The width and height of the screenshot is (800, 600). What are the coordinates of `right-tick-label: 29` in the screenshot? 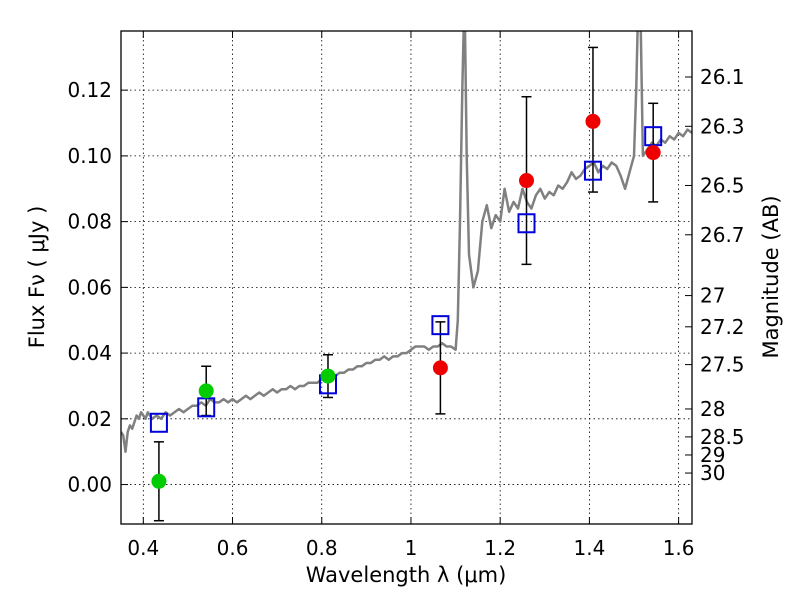 It's located at (712, 455).